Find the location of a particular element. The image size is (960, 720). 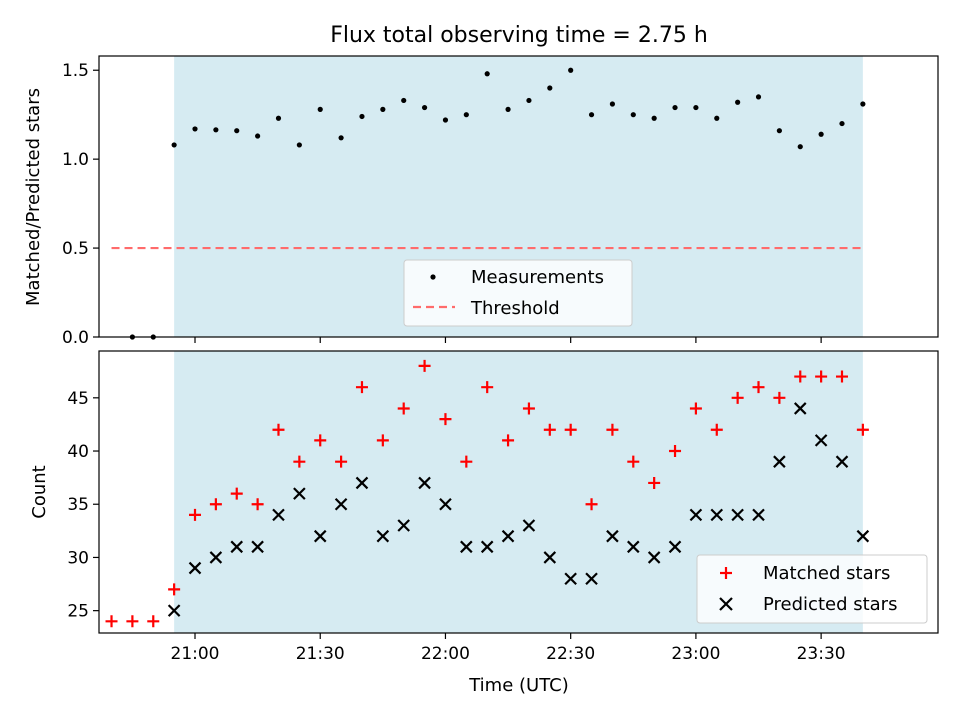

predicted-legend-label: Predicted stars is located at coordinates (830, 604).